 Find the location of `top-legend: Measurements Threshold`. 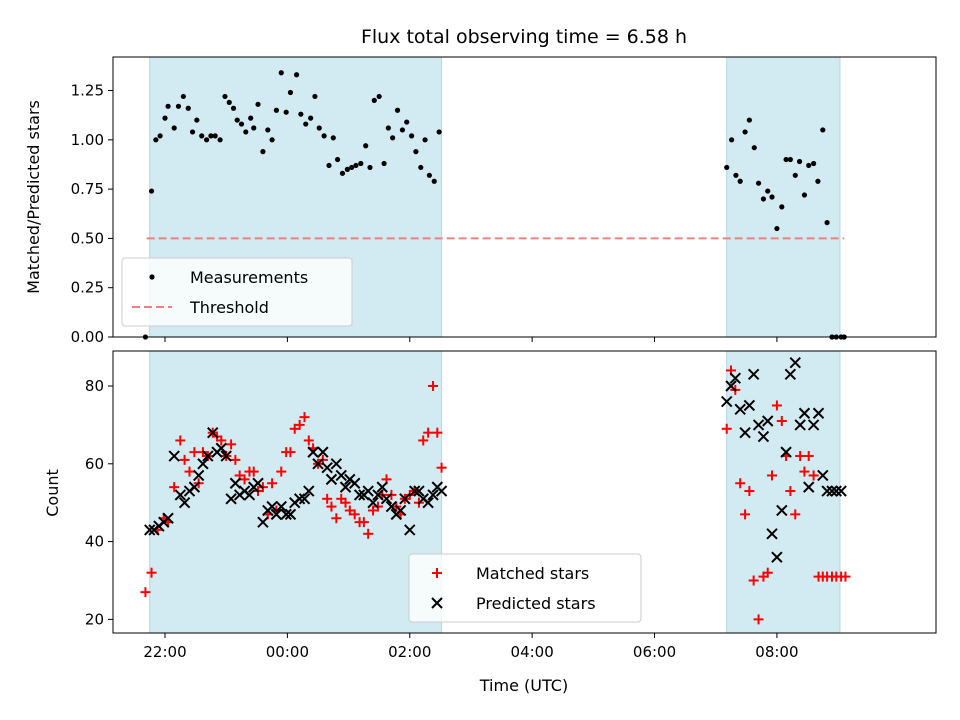

top-legend: Measurements Threshold is located at coordinates (237, 292).